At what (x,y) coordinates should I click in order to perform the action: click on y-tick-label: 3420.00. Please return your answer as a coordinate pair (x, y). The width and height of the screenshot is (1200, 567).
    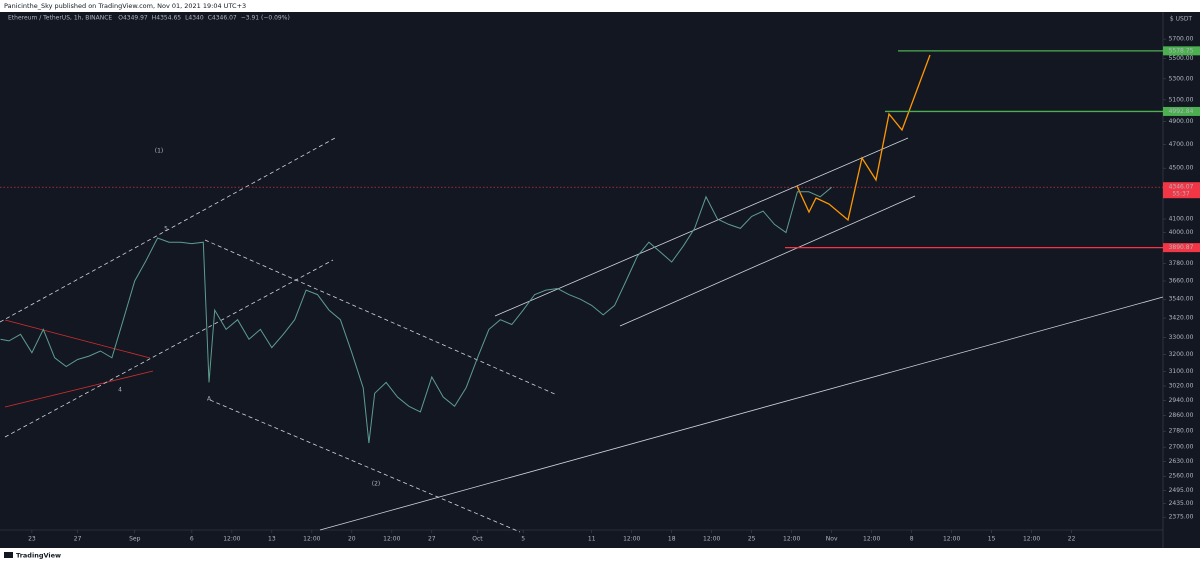
    Looking at the image, I should click on (1181, 318).